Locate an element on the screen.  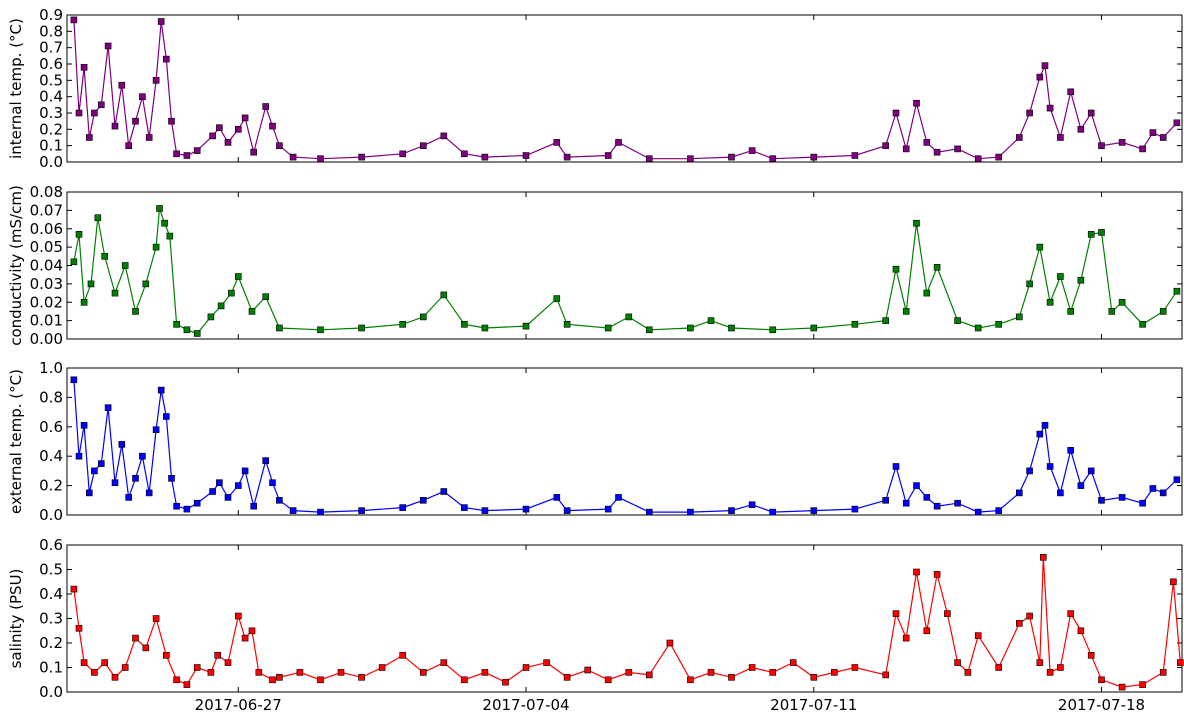
x-tick-label: 2017-06-27 is located at coordinates (238, 705).